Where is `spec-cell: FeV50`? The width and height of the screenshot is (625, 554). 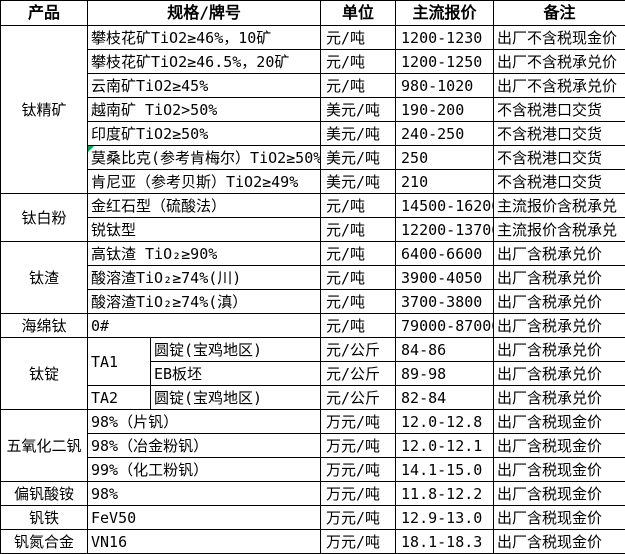 spec-cell: FeV50 is located at coordinates (204, 518).